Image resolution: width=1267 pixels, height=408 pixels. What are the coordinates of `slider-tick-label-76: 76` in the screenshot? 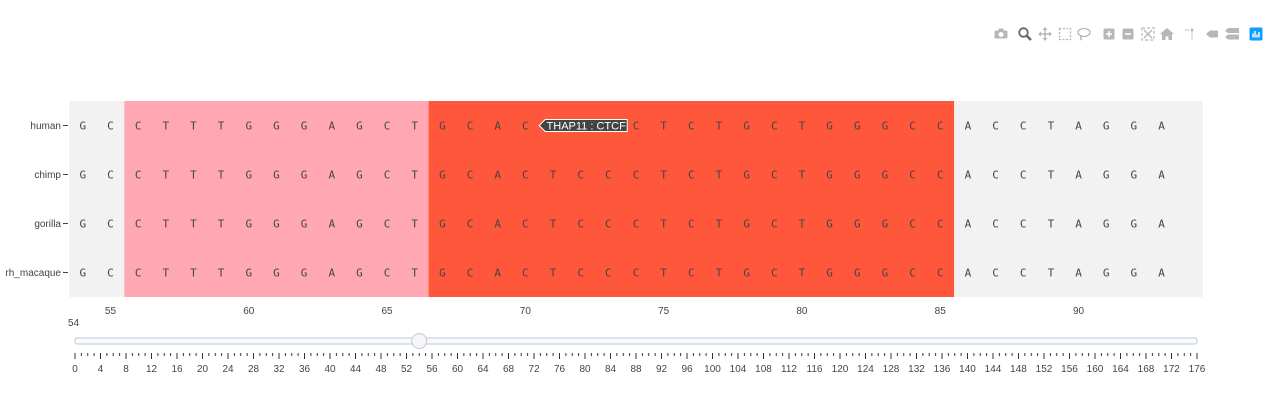 It's located at (560, 369).